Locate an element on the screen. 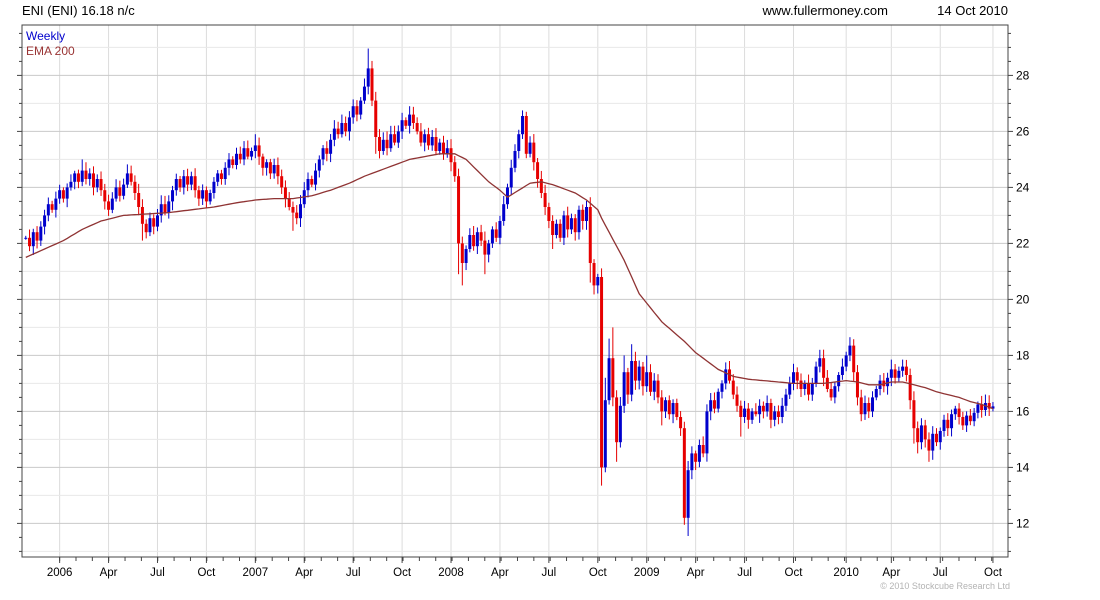 The height and width of the screenshot is (600, 1100). chart-date: 14 Oct 2010 is located at coordinates (972, 10).